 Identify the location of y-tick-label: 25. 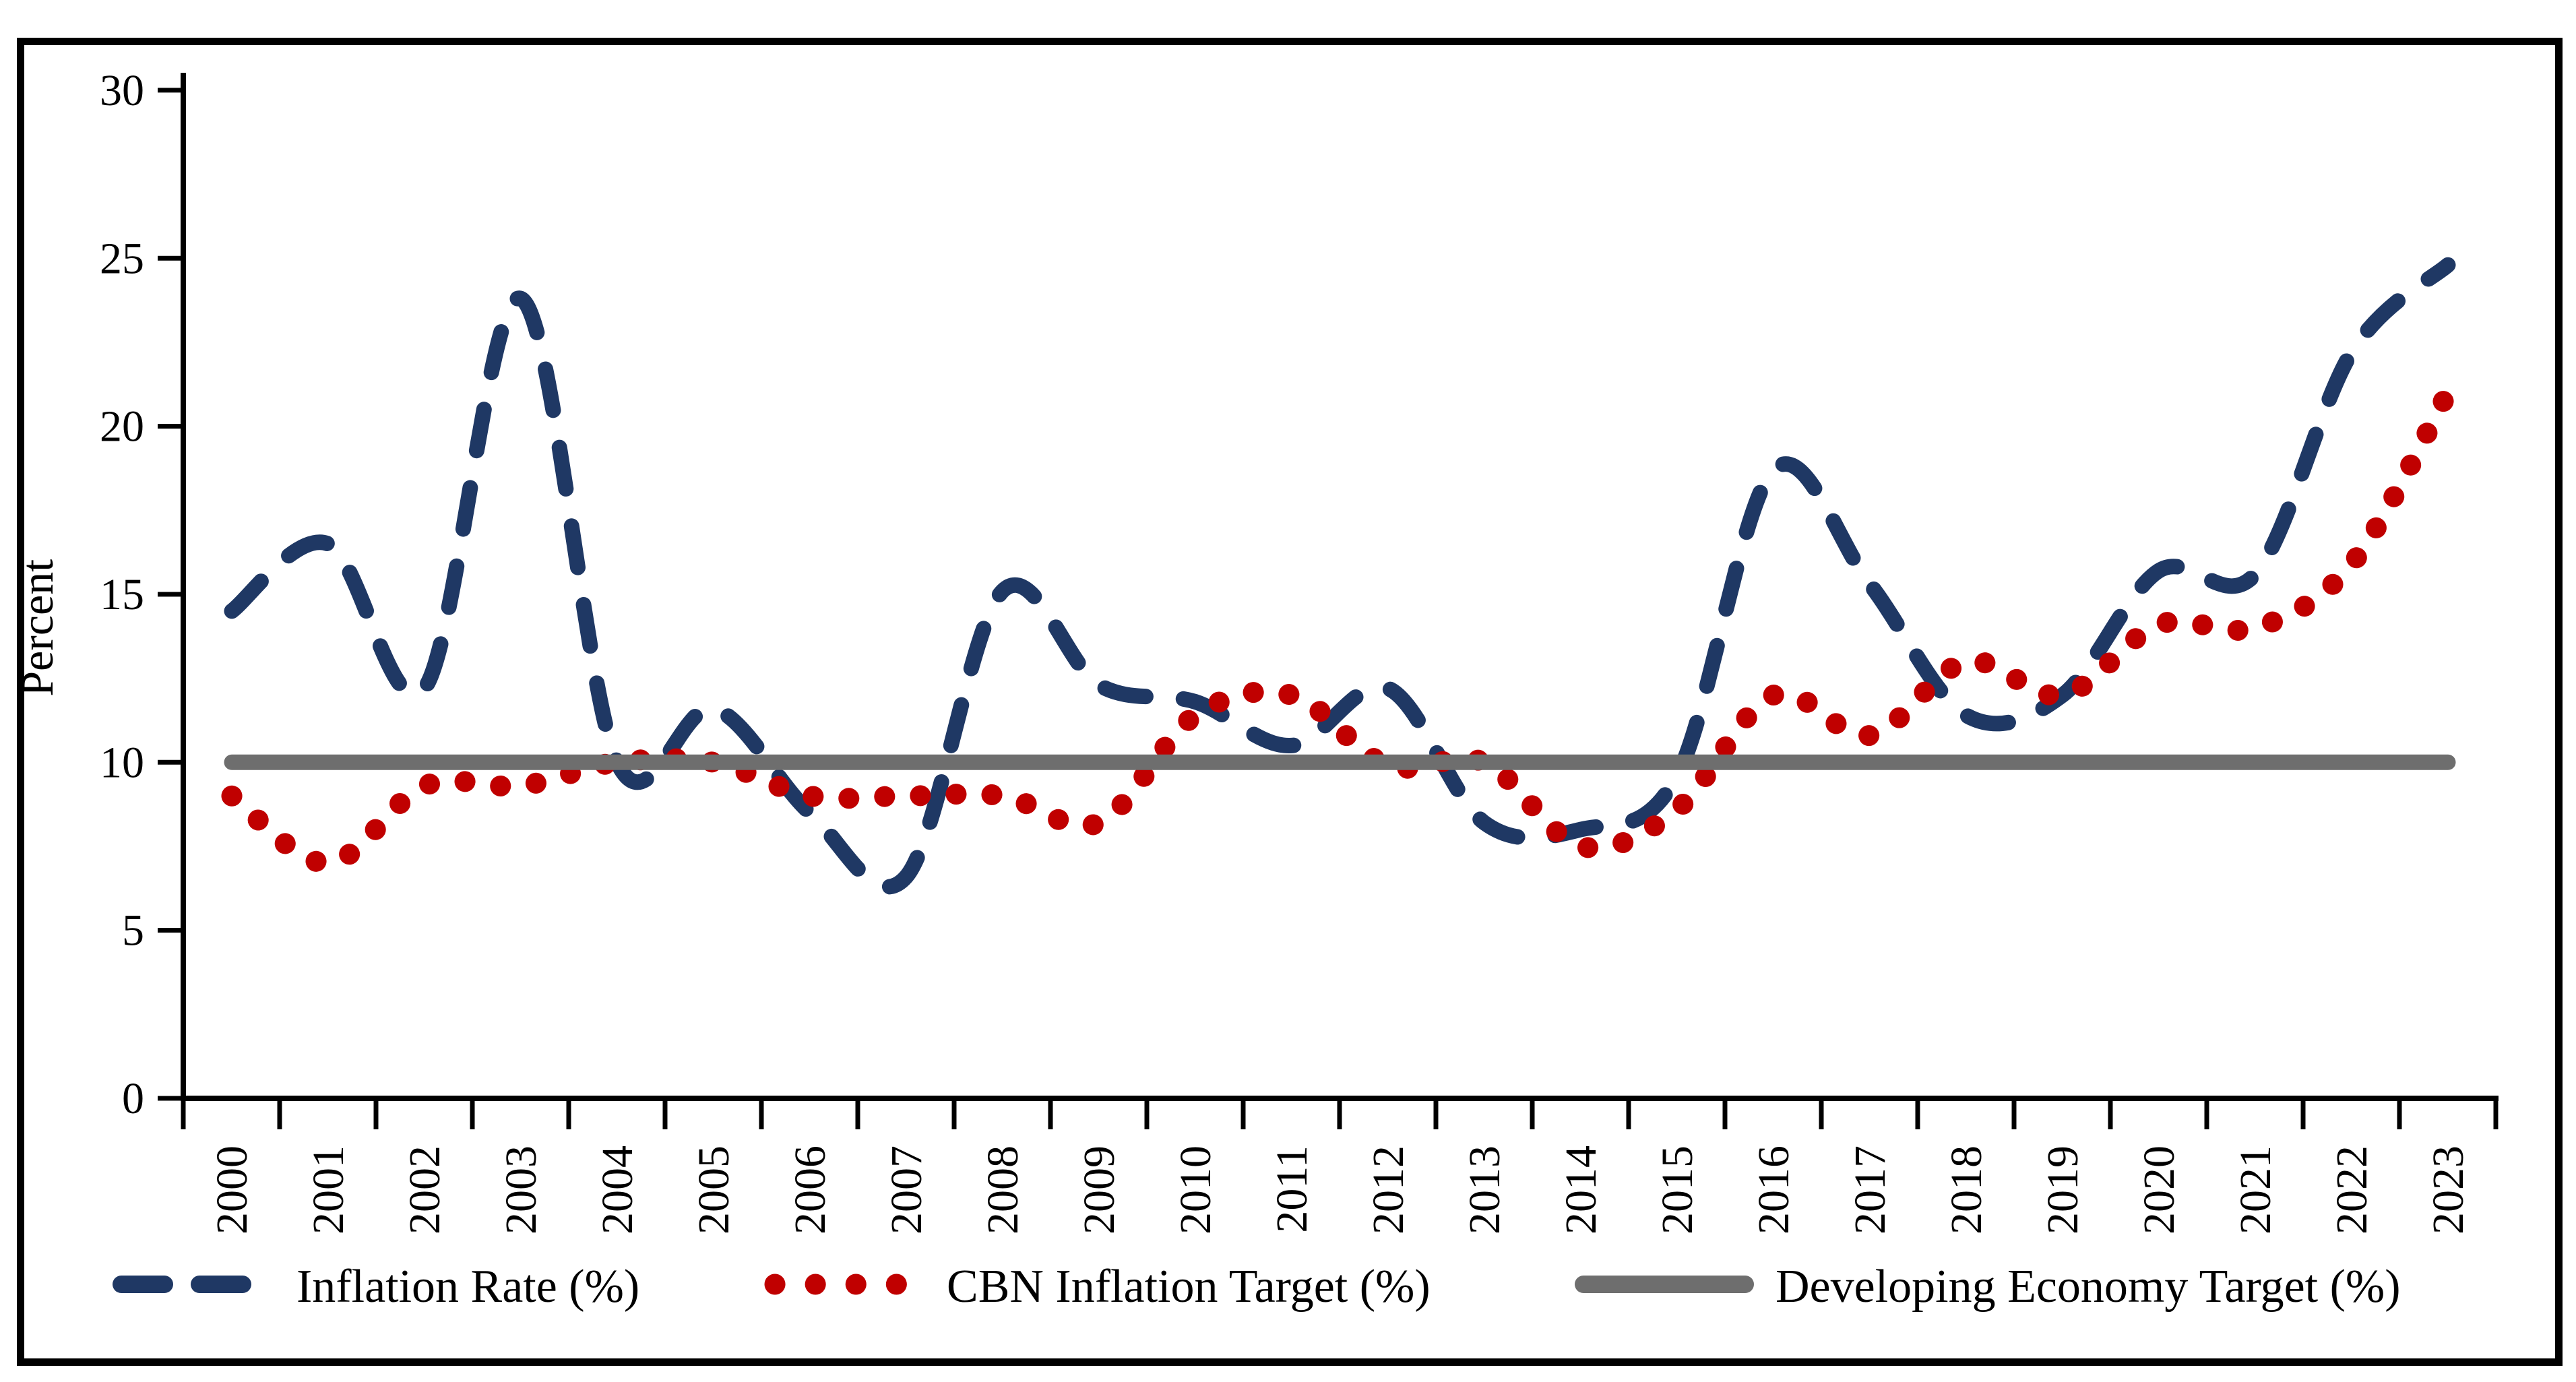
(122, 258).